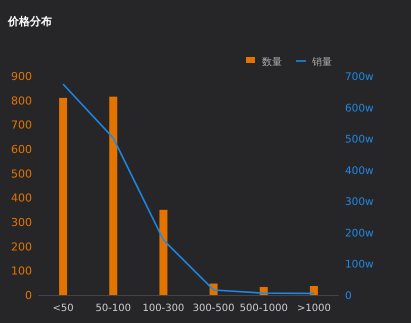 The width and height of the screenshot is (411, 323). I want to click on x-tick-label: 50-100, so click(113, 308).